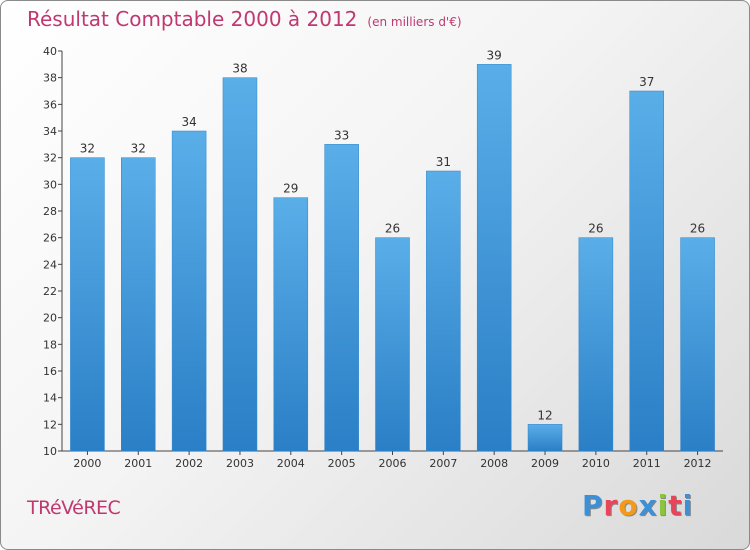  What do you see at coordinates (50, 184) in the screenshot?
I see `y-tick-label: 30` at bounding box center [50, 184].